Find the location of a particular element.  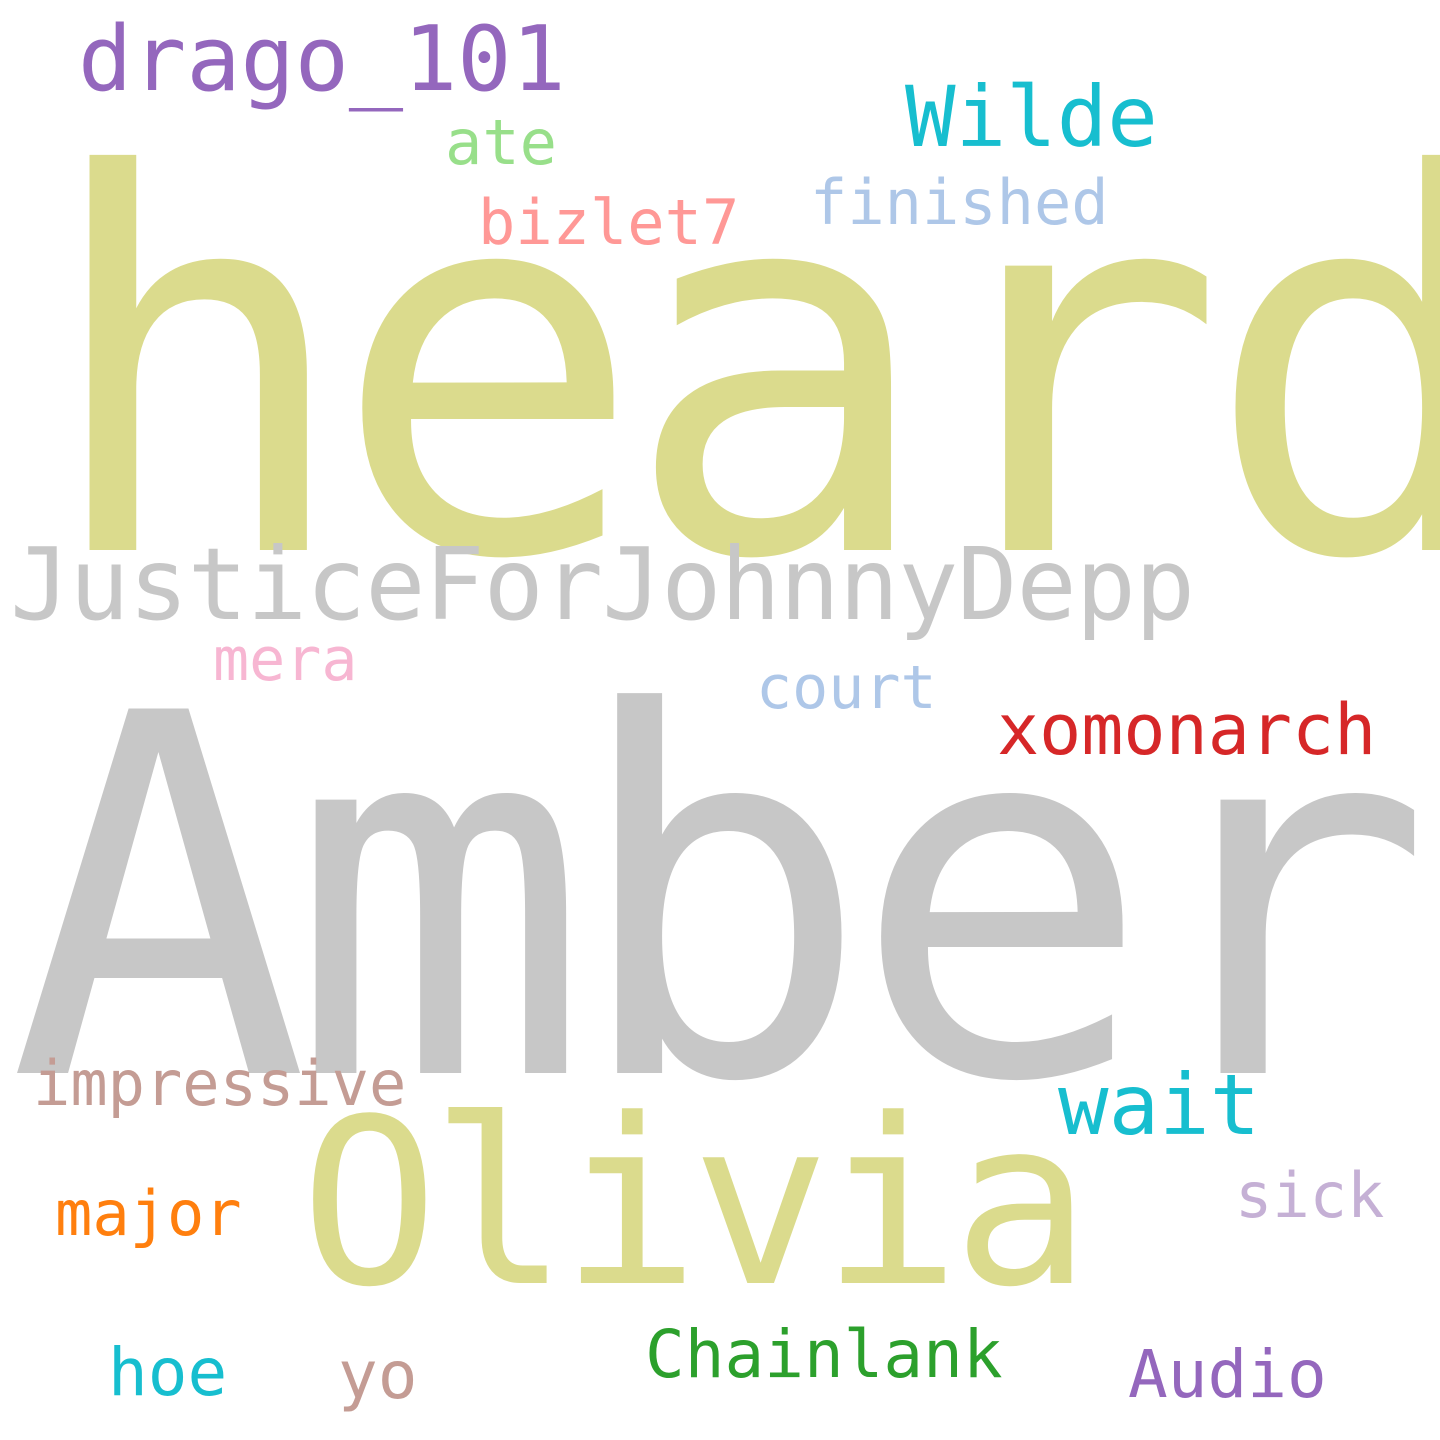

word-chainlank: Chainlank is located at coordinates (824, 1354).